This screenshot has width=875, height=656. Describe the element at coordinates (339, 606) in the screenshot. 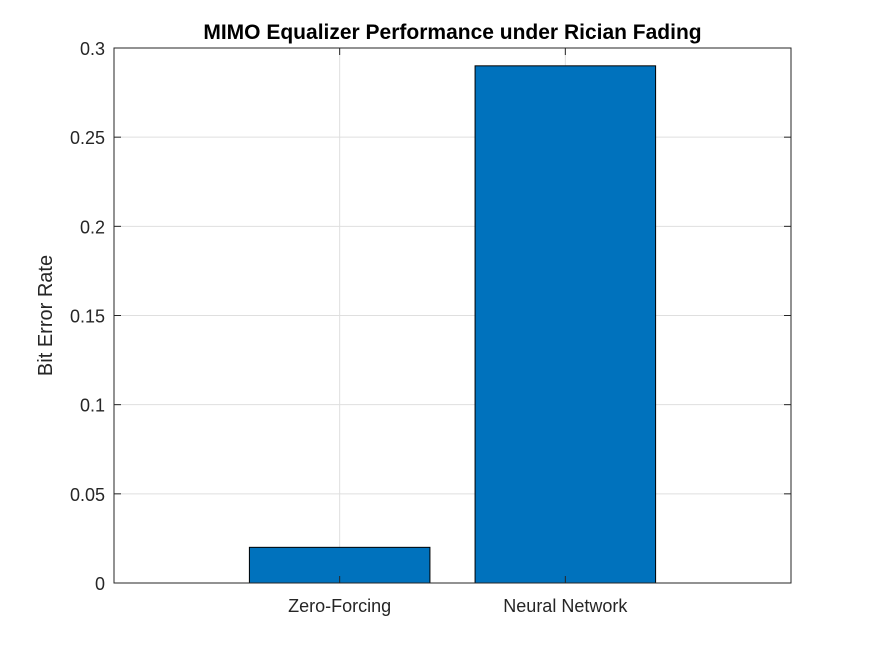

I see `x-tick-label: Zero-Forcing` at that location.